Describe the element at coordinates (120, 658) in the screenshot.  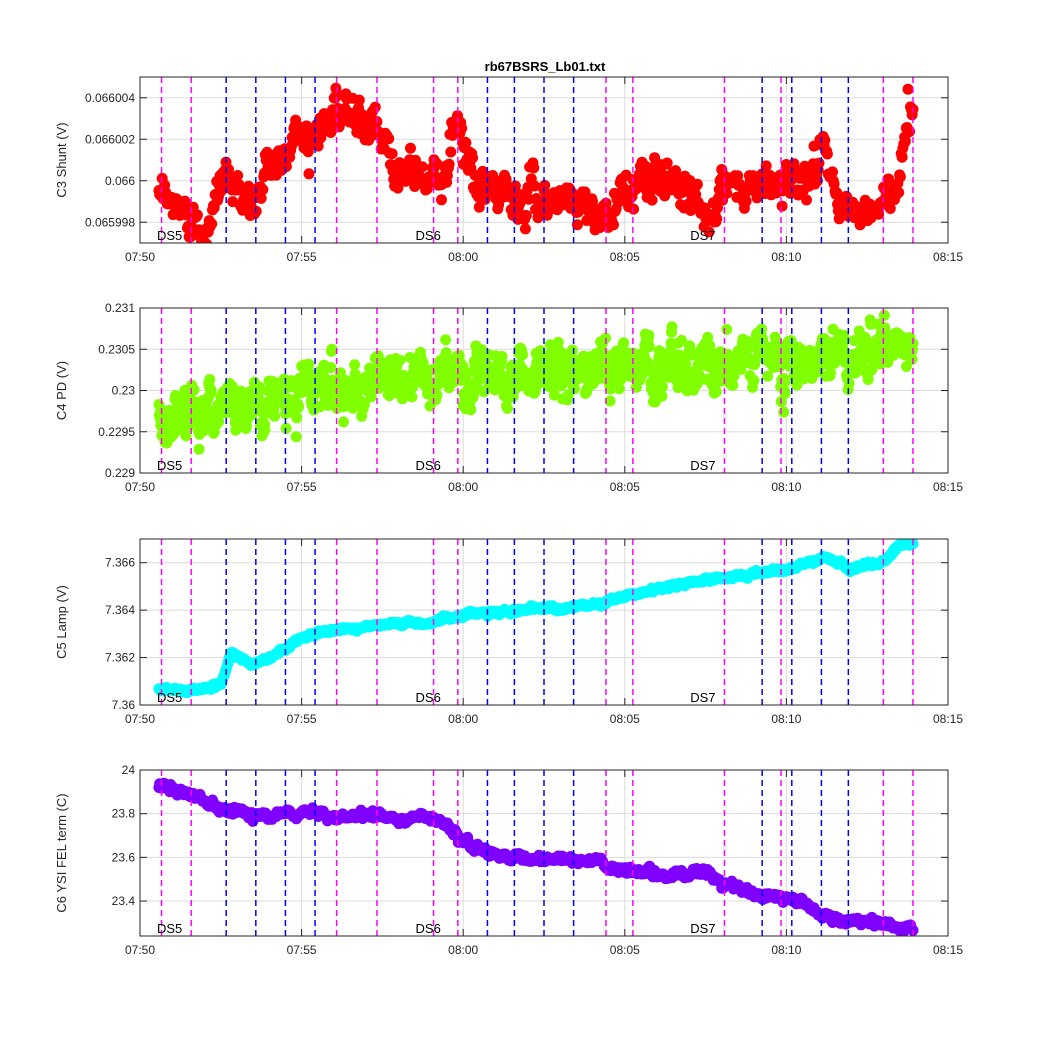
I see `y-tick-label: 7.362` at that location.